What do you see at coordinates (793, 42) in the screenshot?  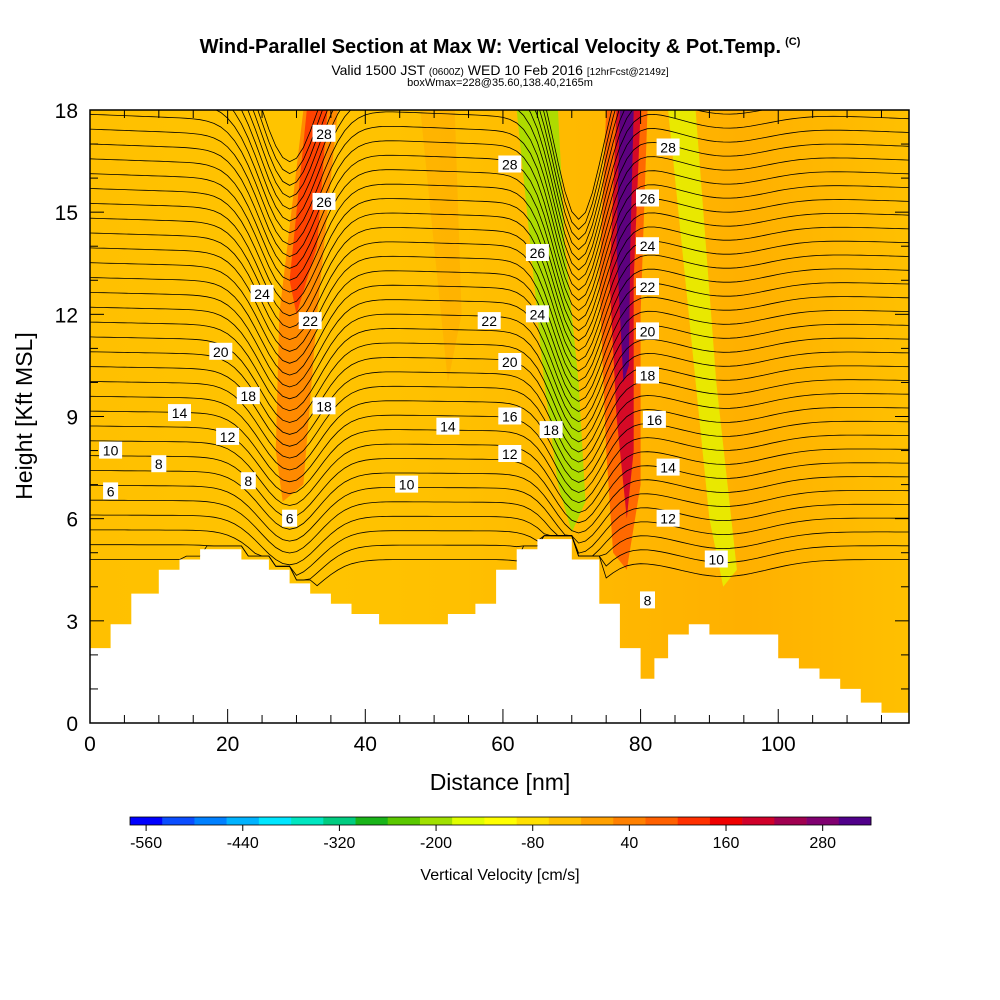 I see `title-mark: (C)` at bounding box center [793, 42].